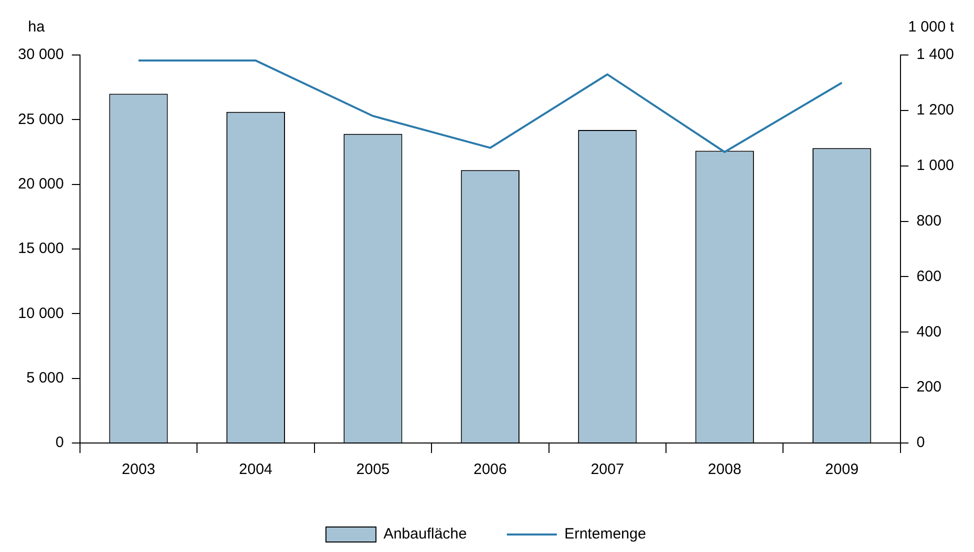 The width and height of the screenshot is (974, 552). What do you see at coordinates (607, 469) in the screenshot?
I see `x-tick-label: 2007` at bounding box center [607, 469].